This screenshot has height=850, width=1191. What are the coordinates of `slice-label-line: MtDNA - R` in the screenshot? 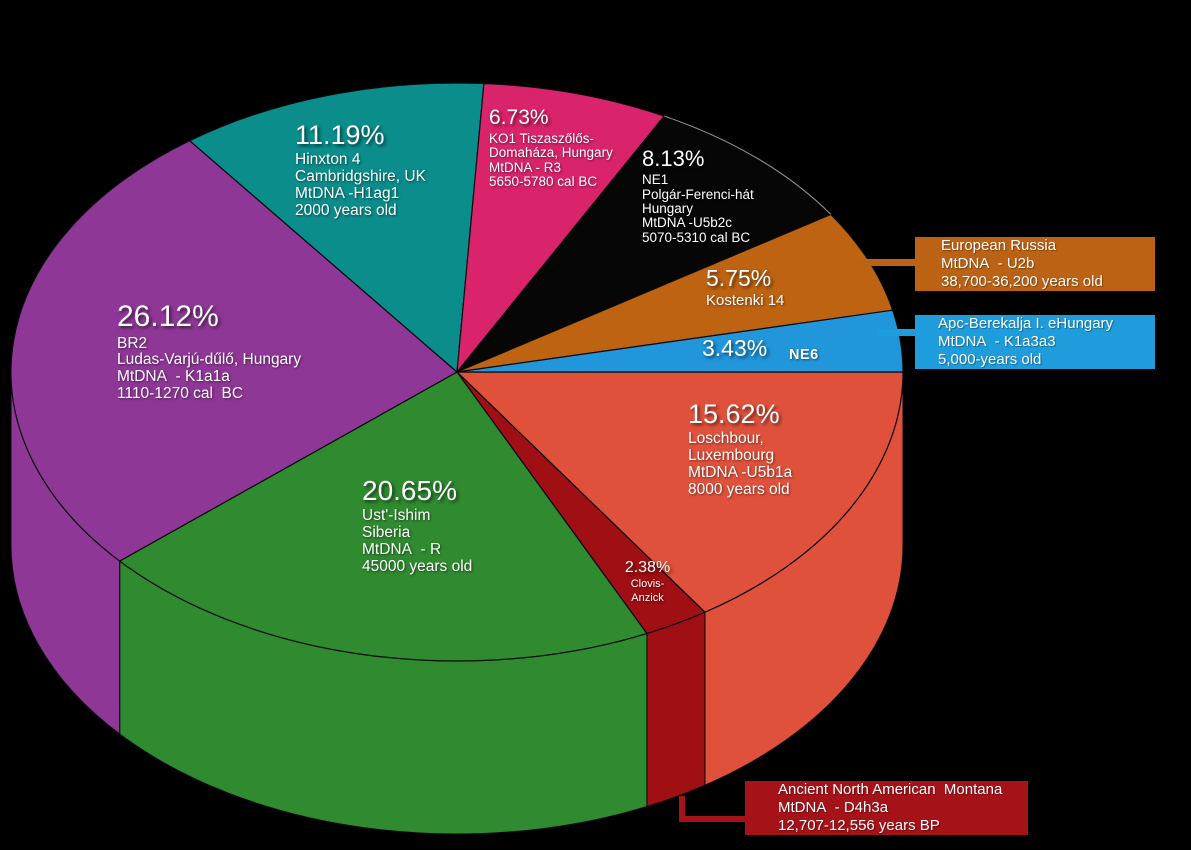 It's located at (402, 549).